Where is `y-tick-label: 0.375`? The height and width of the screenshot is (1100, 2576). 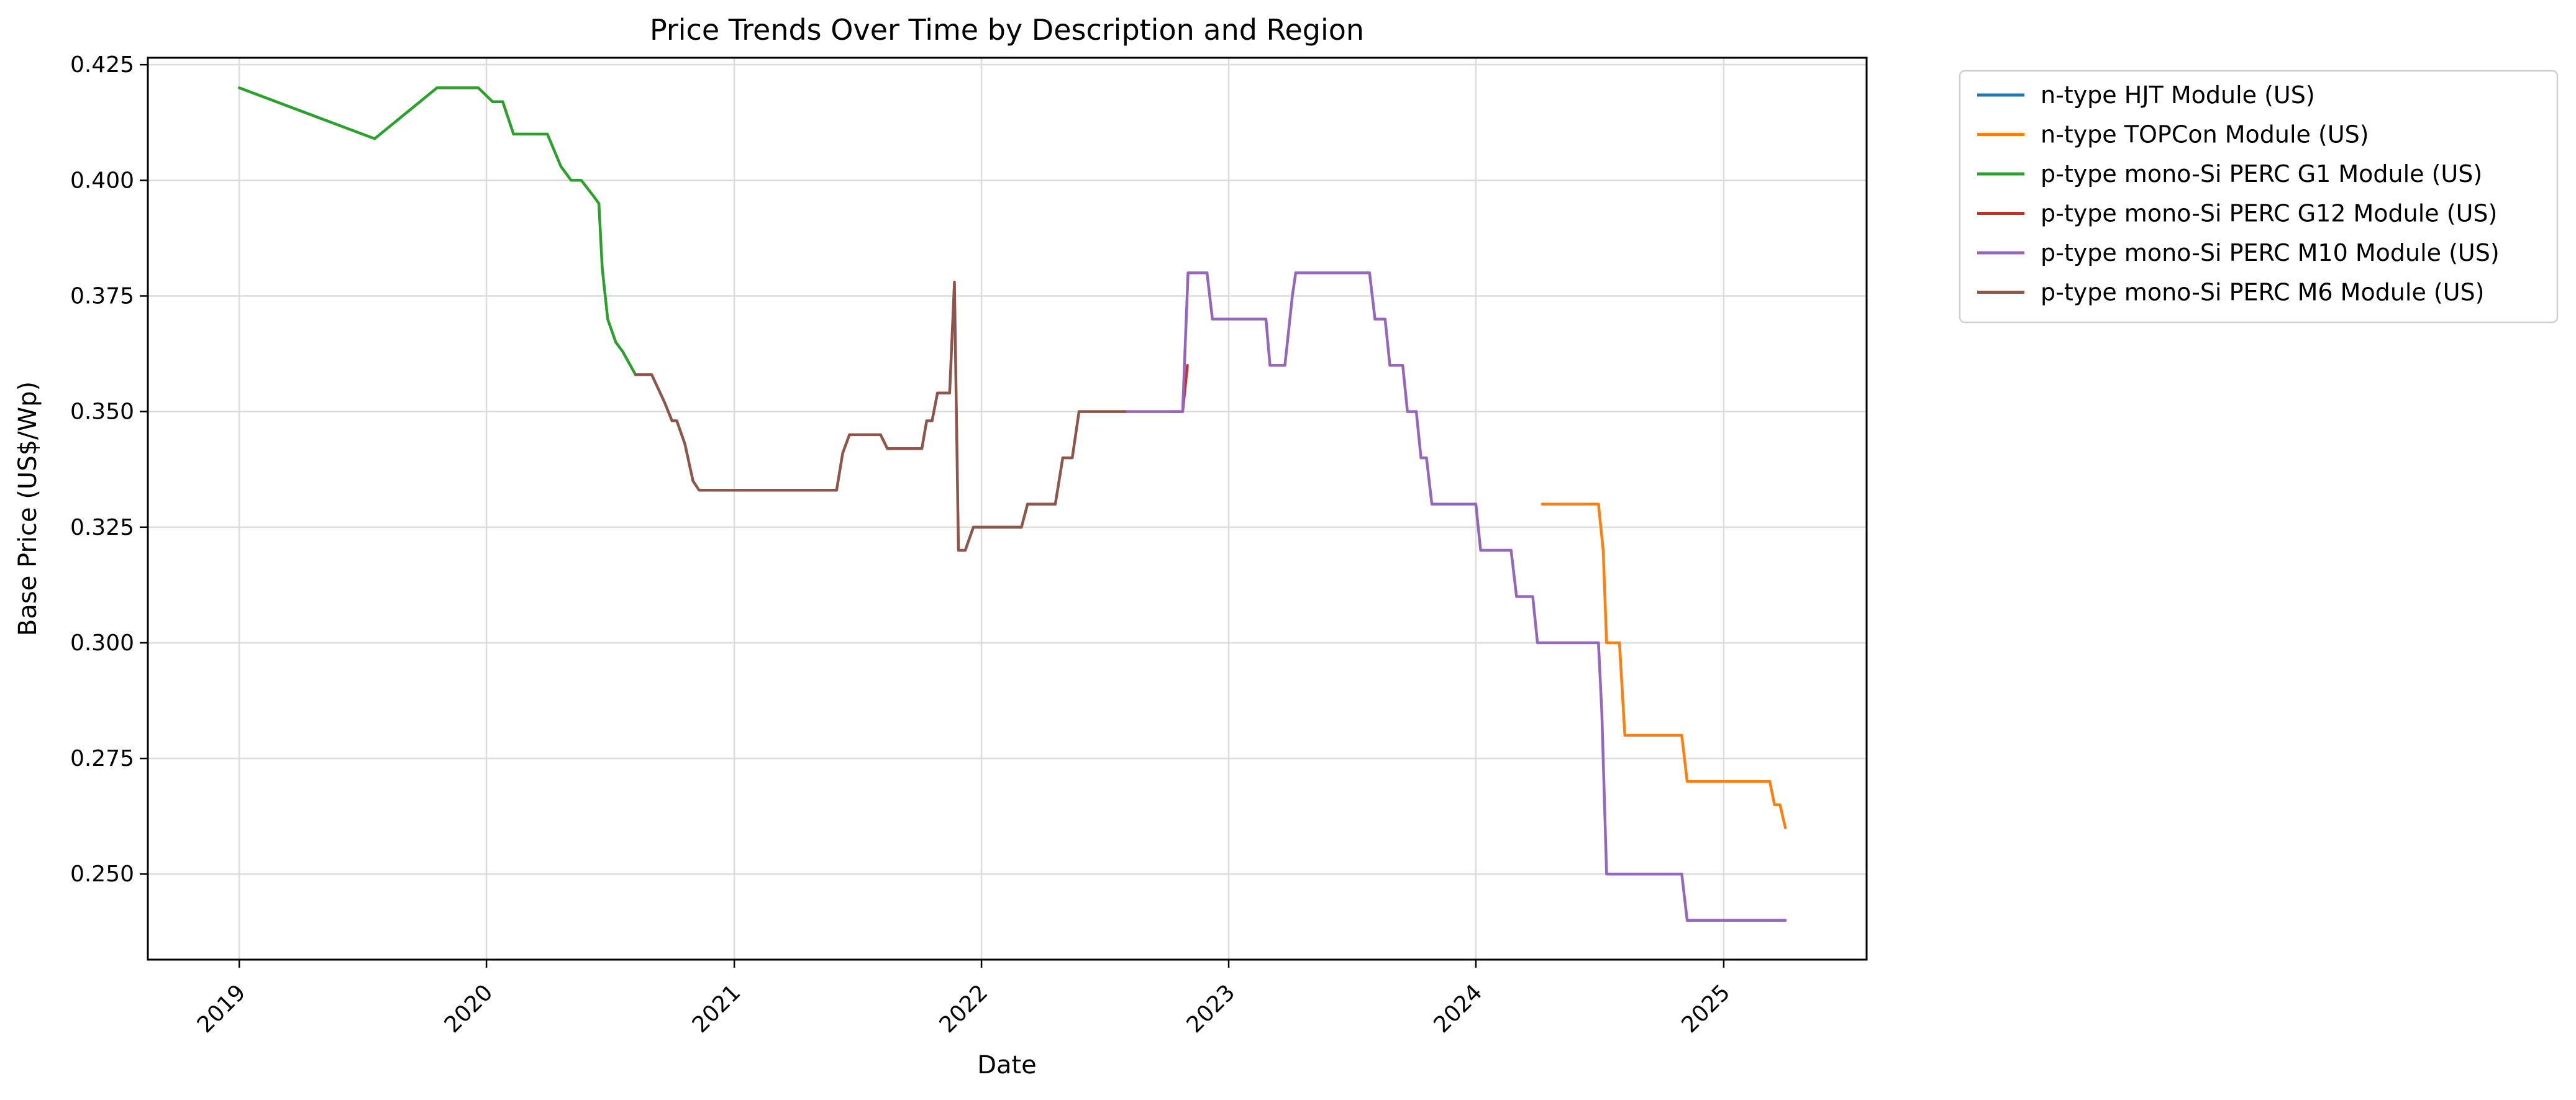 y-tick-label: 0.375 is located at coordinates (102, 296).